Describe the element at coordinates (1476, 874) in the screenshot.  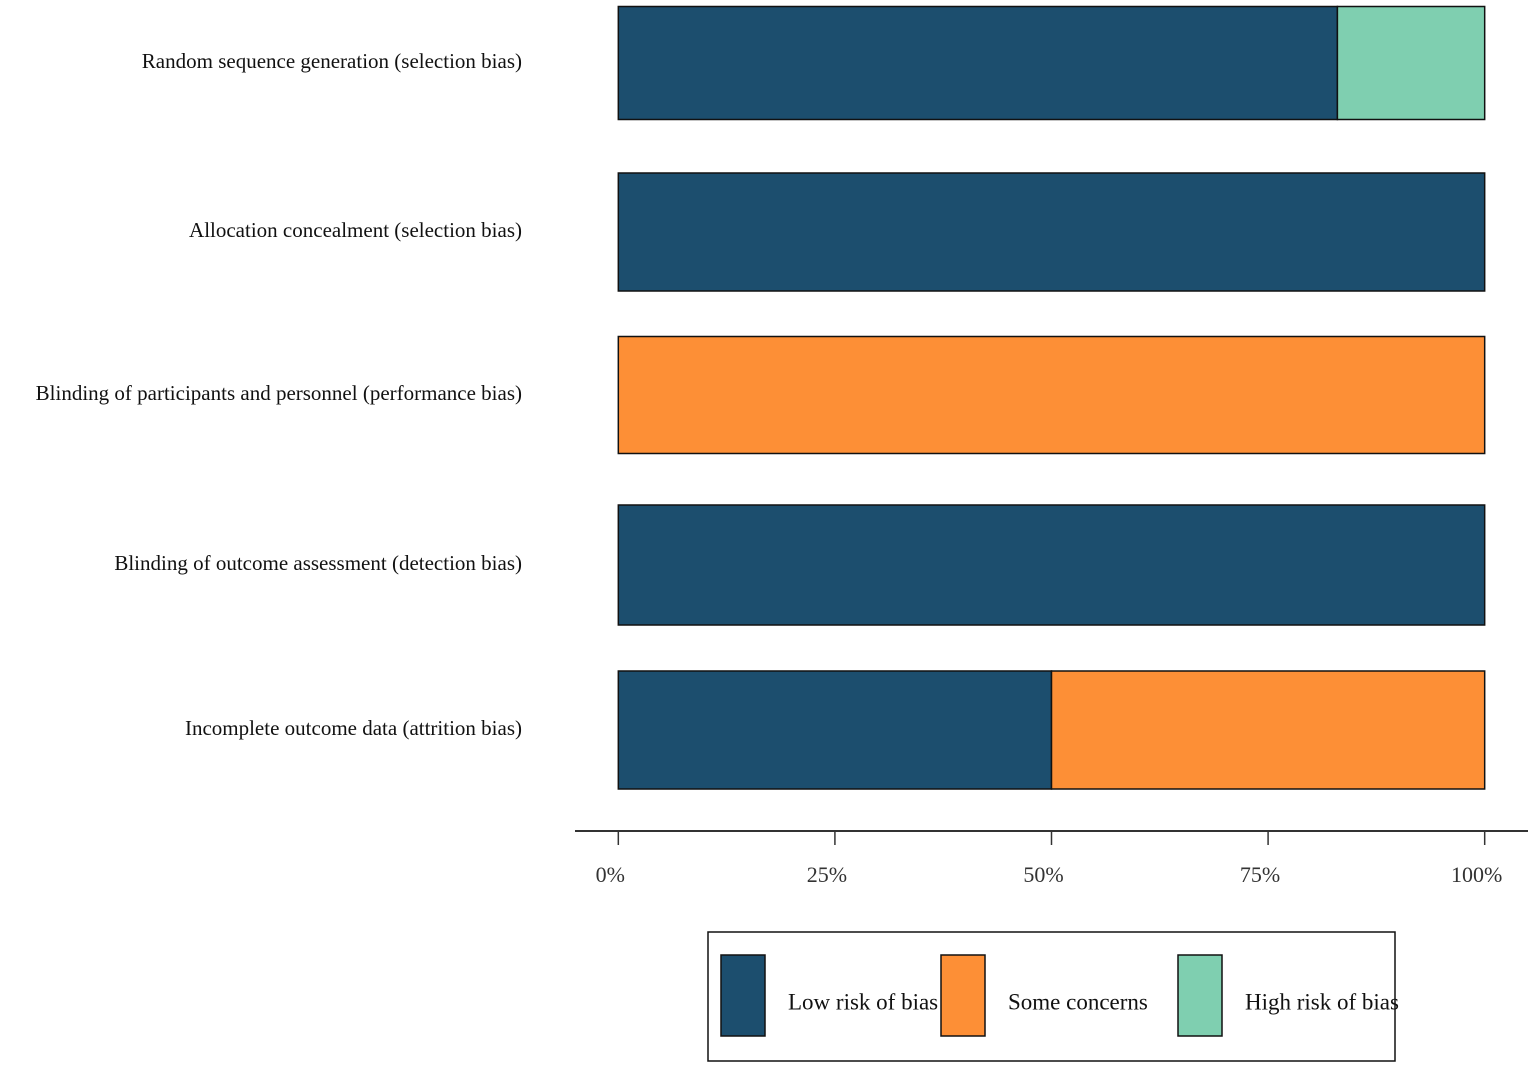
I see `x-tick-label: 100%` at that location.